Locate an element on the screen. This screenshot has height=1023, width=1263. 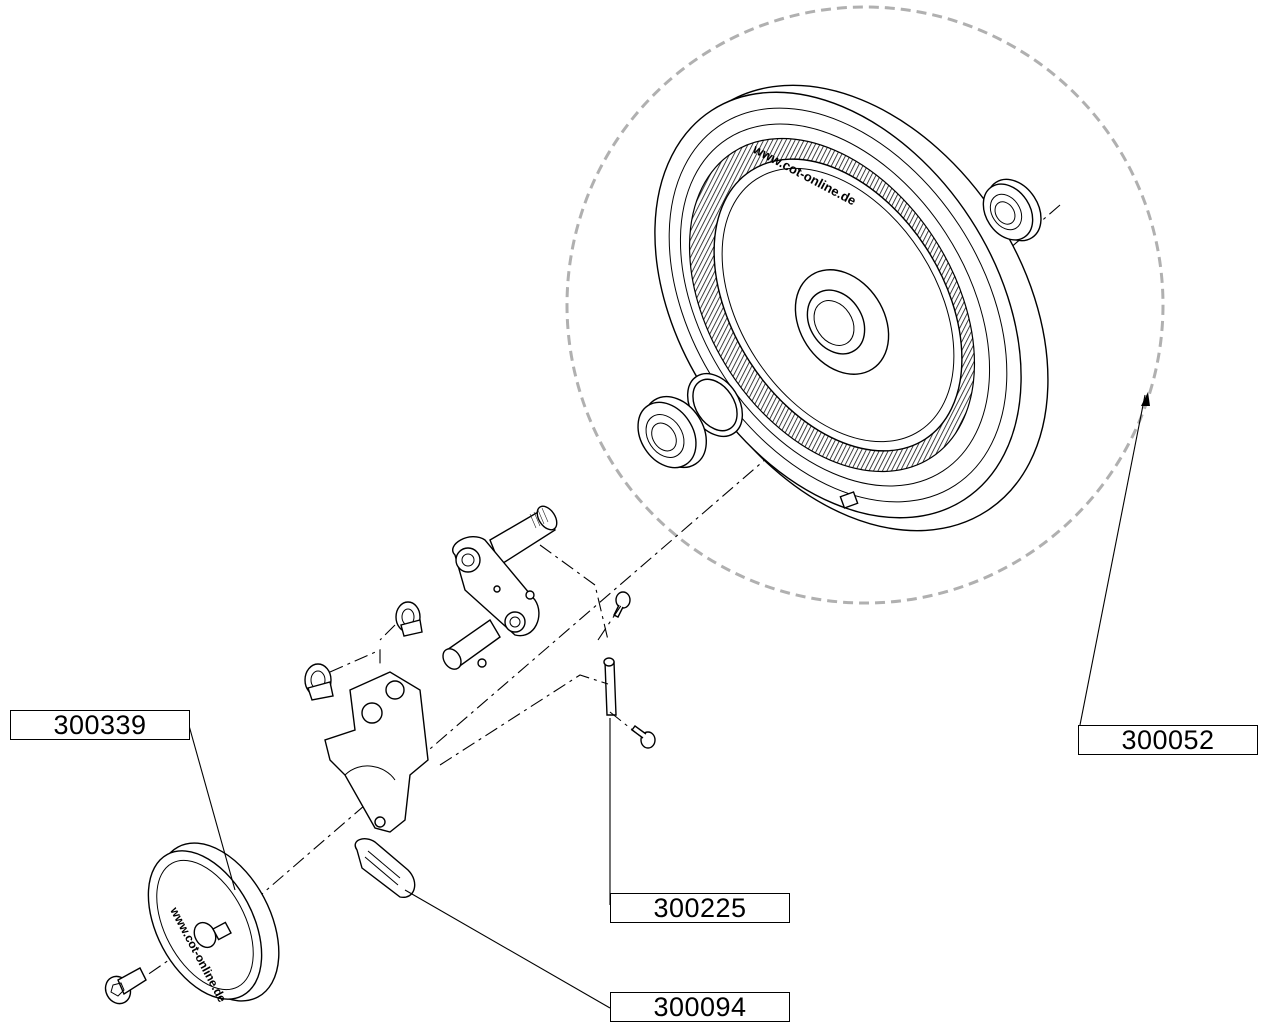
front-bearing is located at coordinates (672, 432).